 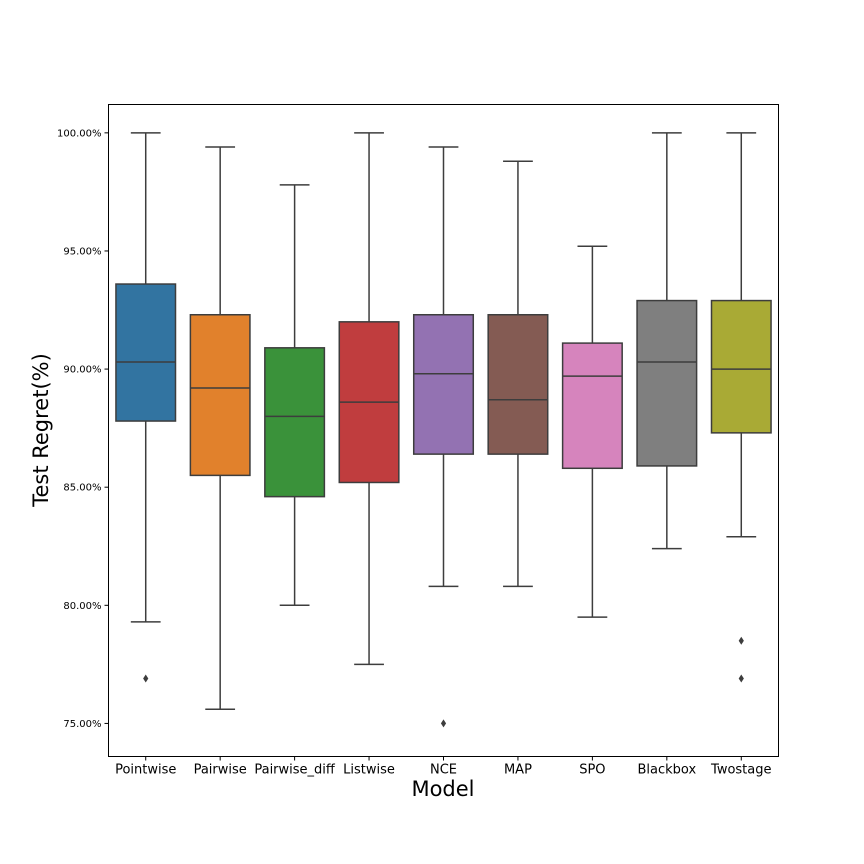 What do you see at coordinates (592, 770) in the screenshot?
I see `x-tick-label: SPO` at bounding box center [592, 770].